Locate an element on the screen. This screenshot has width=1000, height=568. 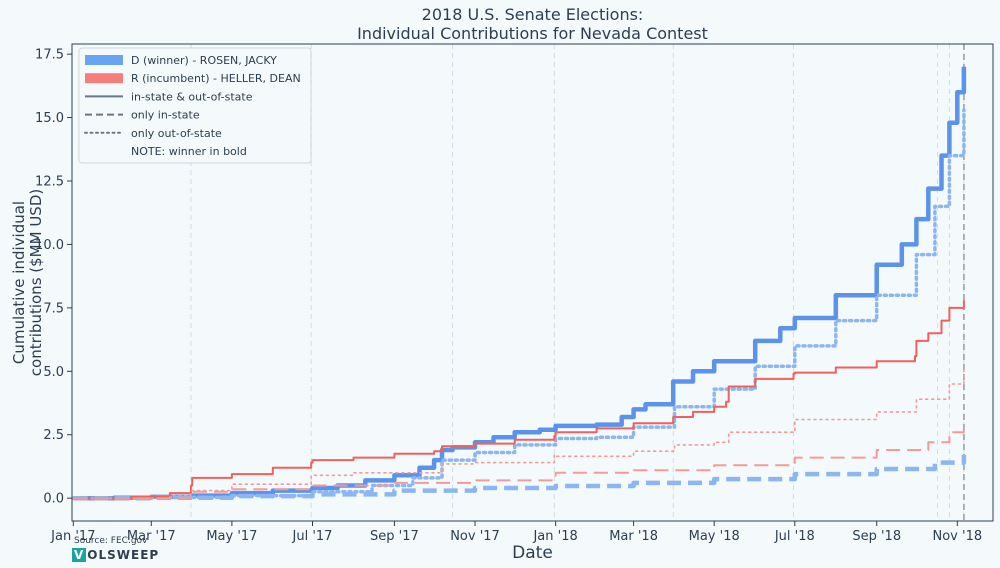
x-tick-label: May '17 is located at coordinates (231, 536).